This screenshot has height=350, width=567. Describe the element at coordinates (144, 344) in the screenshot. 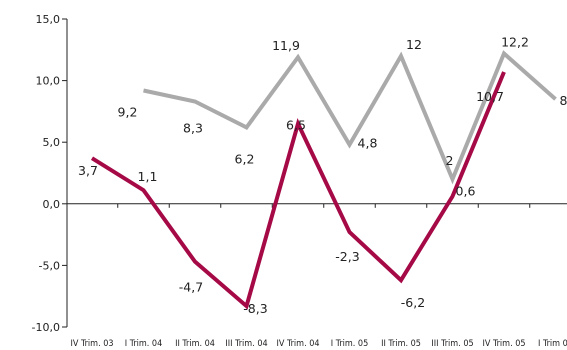

I see `x-tick-label: I Trim. 04` at that location.